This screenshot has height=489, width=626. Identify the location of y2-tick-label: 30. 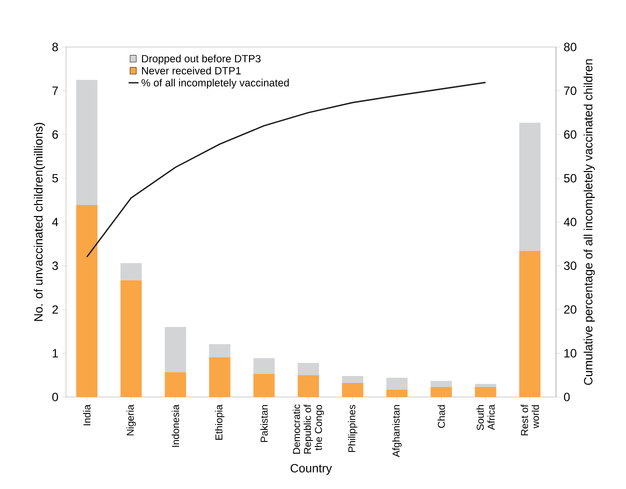
(570, 266).